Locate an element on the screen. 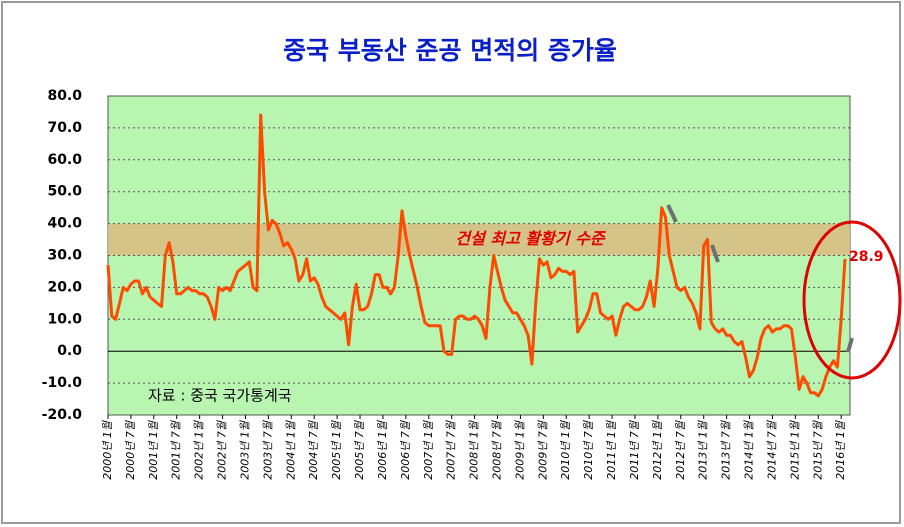 The width and height of the screenshot is (904, 527). y-tick-label: 0.0 is located at coordinates (69, 351).